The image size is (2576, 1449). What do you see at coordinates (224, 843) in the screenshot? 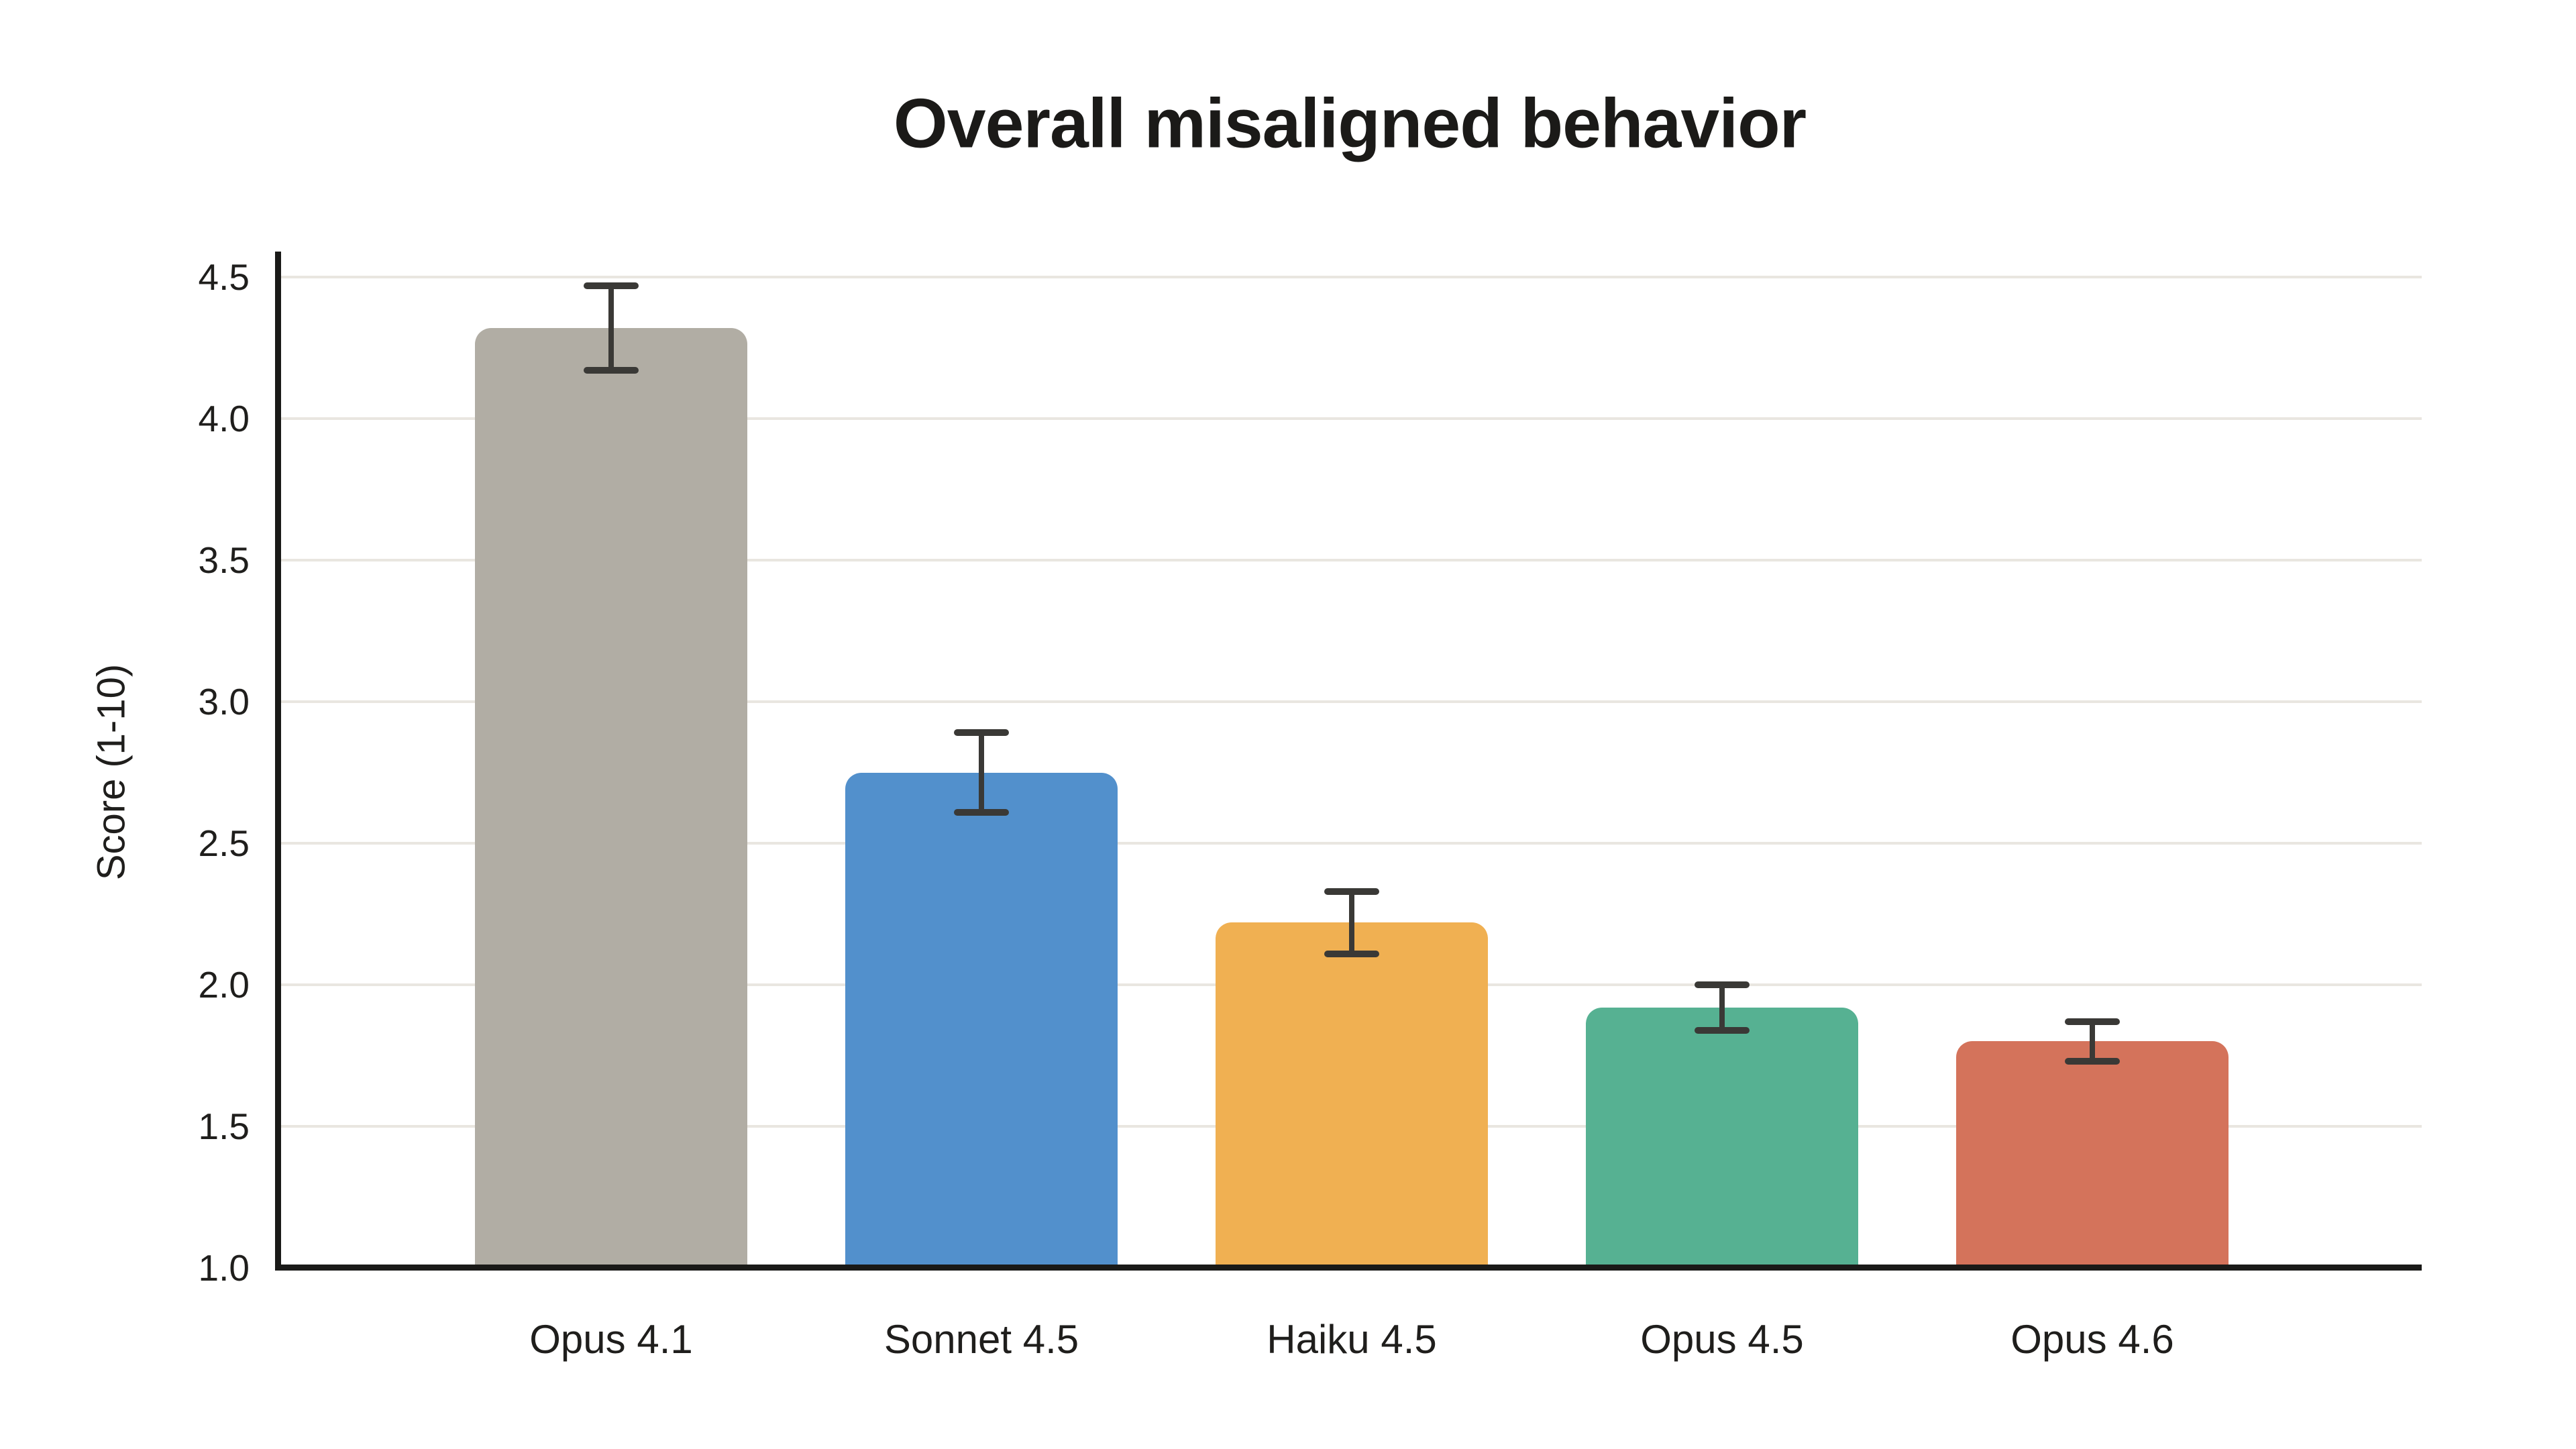
I see `y-tick-label: 2.5` at bounding box center [224, 843].